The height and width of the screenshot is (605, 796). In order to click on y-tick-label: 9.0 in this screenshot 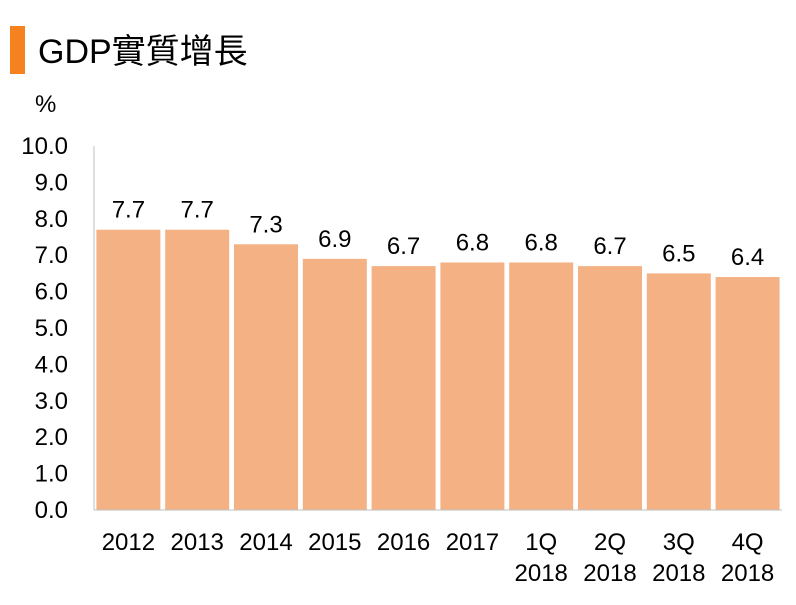, I will do `click(51, 182)`.